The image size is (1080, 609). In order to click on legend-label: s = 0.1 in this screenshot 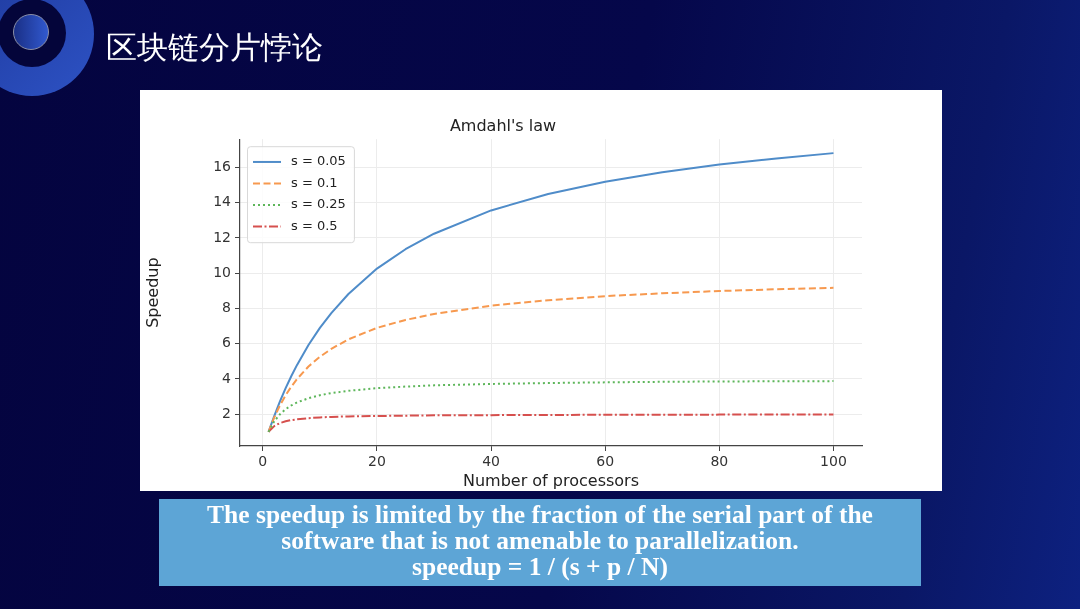, I will do `click(314, 182)`.